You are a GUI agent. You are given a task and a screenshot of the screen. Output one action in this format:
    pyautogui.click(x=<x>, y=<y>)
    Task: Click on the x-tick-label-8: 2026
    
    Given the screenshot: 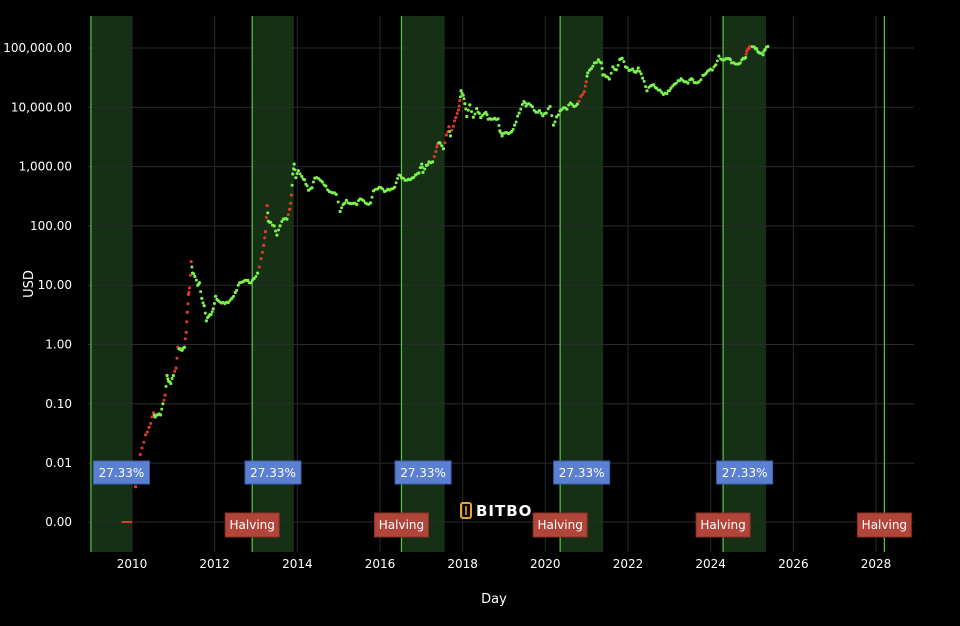 What is the action you would take?
    pyautogui.click(x=793, y=564)
    